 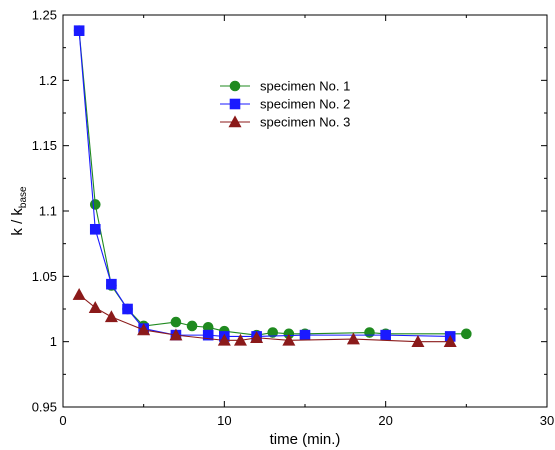 What do you see at coordinates (305, 86) in the screenshot?
I see `legend-label: specimen No. 1` at bounding box center [305, 86].